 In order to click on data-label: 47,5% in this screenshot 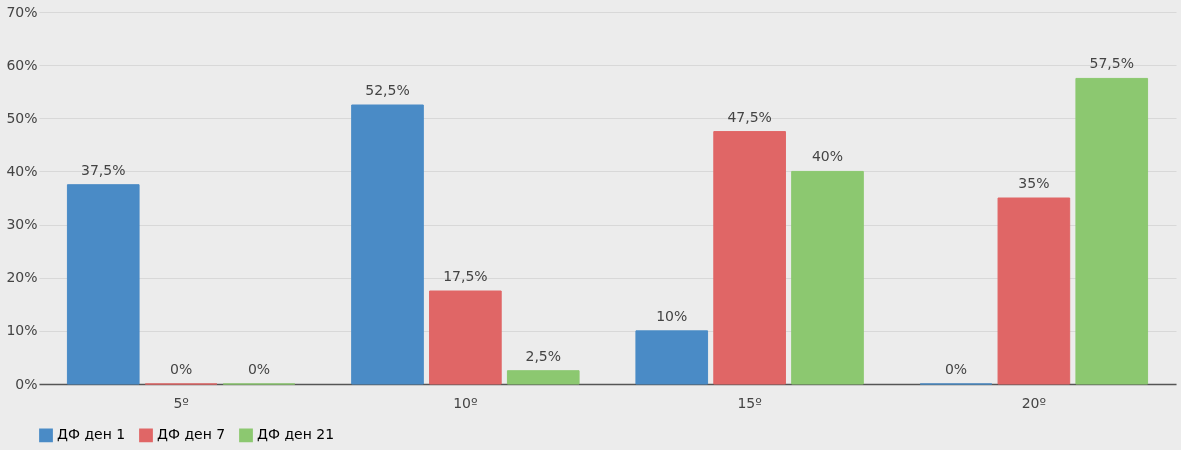, I will do `click(749, 116)`.